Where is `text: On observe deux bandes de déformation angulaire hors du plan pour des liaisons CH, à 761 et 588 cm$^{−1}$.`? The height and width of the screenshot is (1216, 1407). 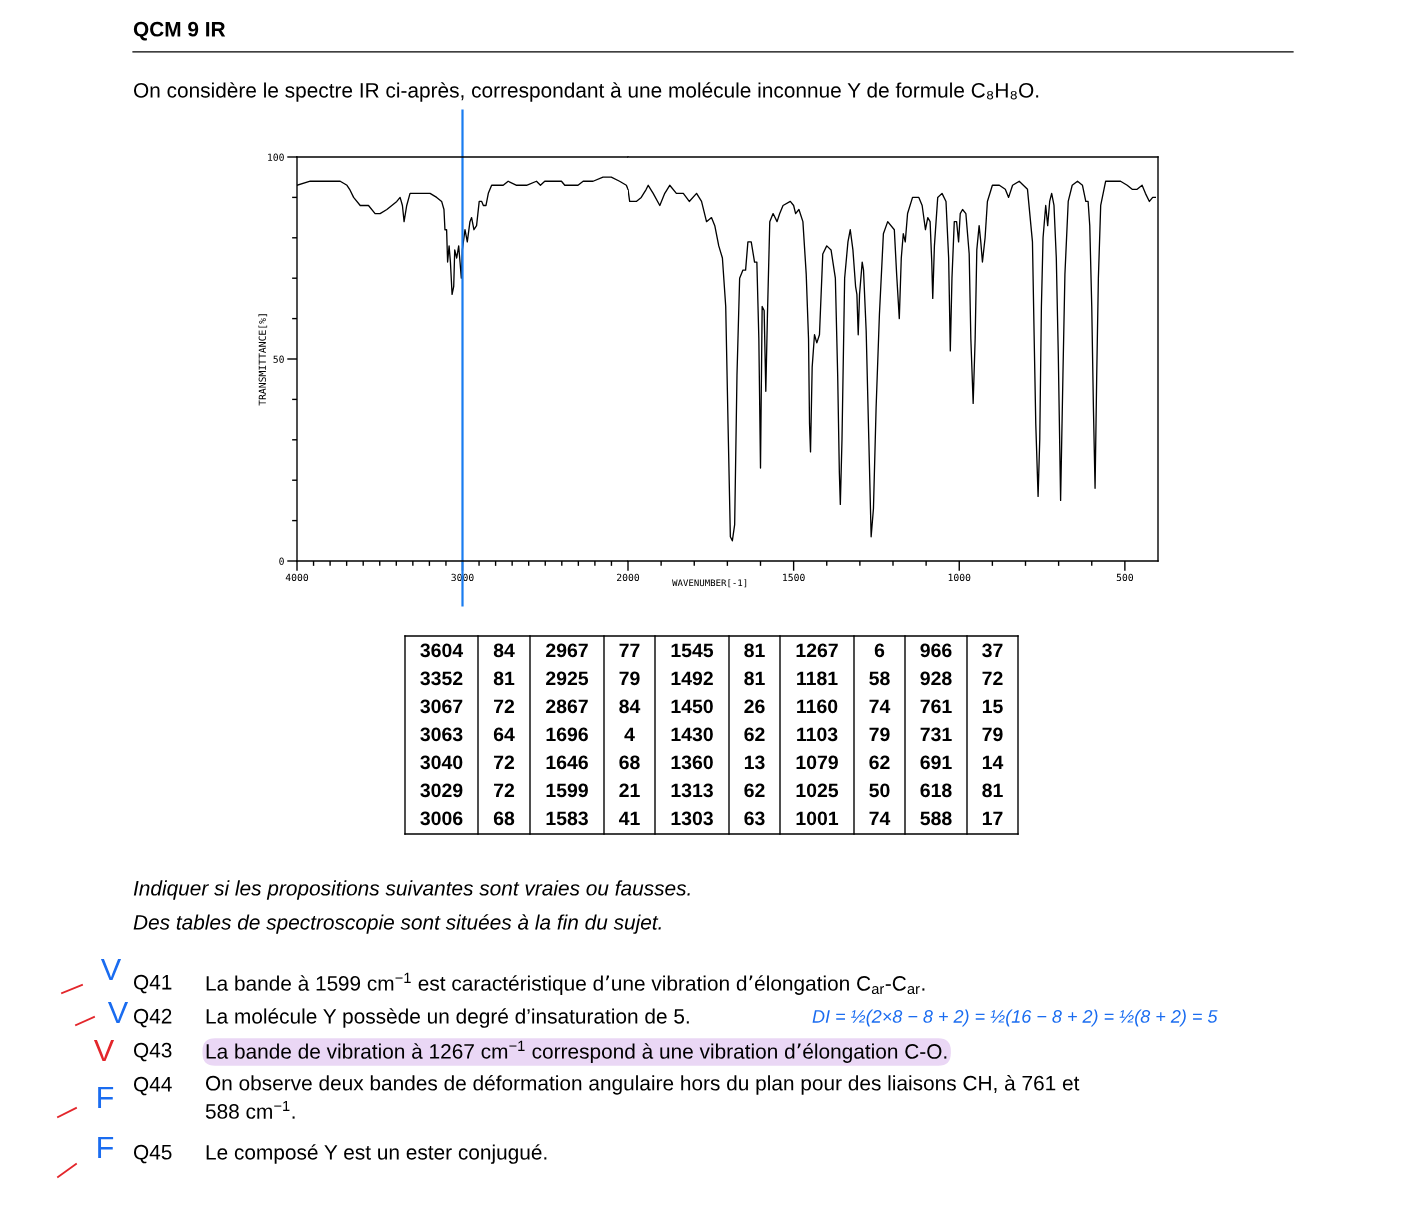
text: On observe deux bandes de déformation angulaire hors du plan pour des liaisons CH, à 761 et 588 cm$^{−1}$. is located at coordinates (642, 1097).